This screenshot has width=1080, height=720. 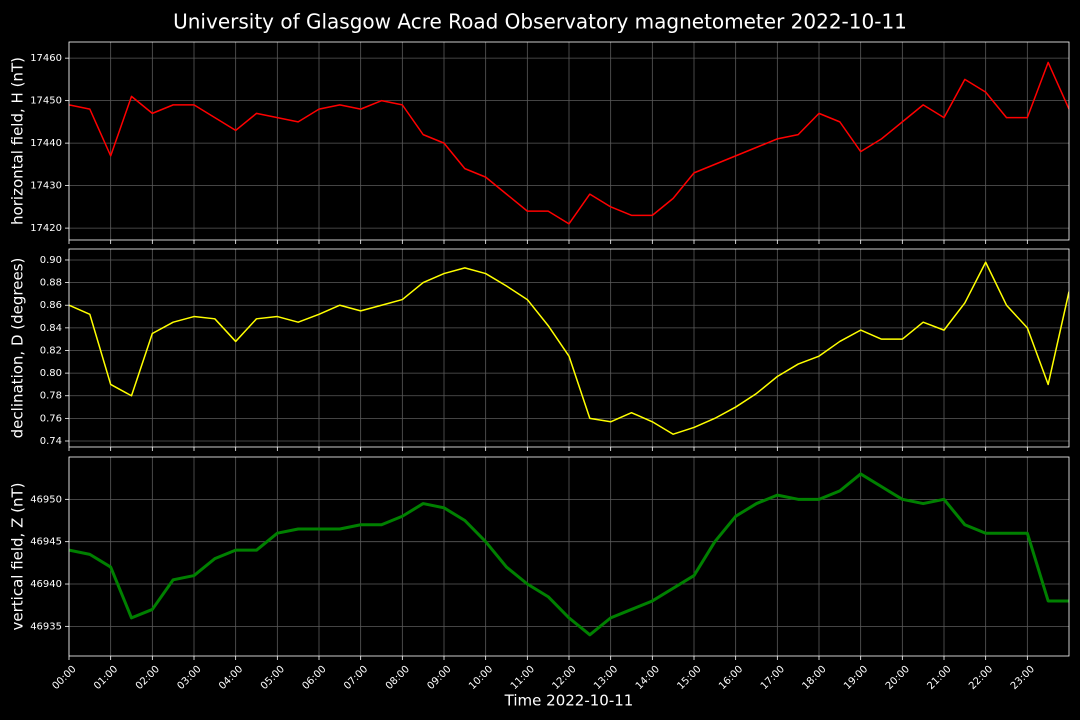 What do you see at coordinates (814, 678) in the screenshot?
I see `x-tick-label: 18:00` at bounding box center [814, 678].